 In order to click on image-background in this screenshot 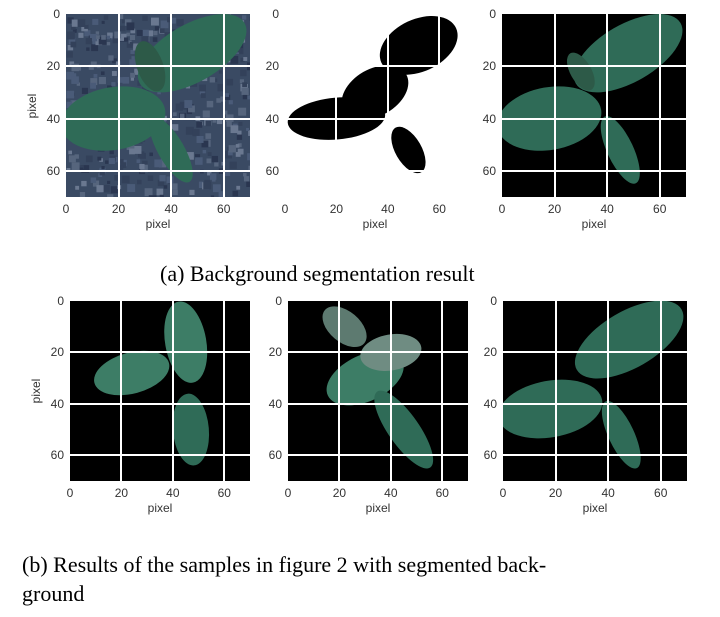, I will do `click(160, 391)`.